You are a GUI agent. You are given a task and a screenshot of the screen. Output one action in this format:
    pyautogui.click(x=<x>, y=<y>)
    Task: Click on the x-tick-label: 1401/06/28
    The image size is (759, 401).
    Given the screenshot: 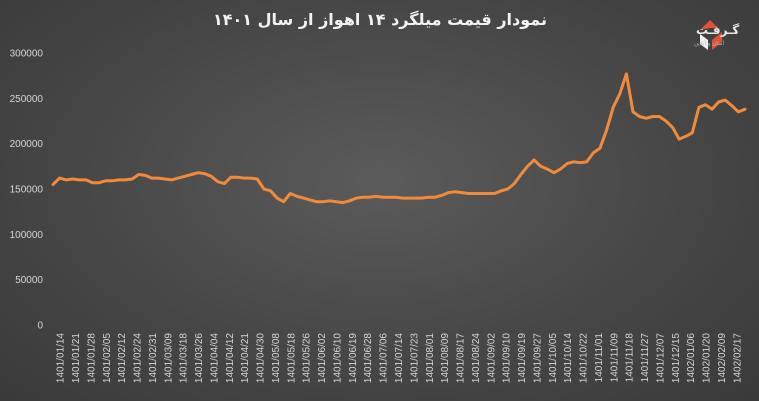 What is the action you would take?
    pyautogui.click(x=368, y=358)
    